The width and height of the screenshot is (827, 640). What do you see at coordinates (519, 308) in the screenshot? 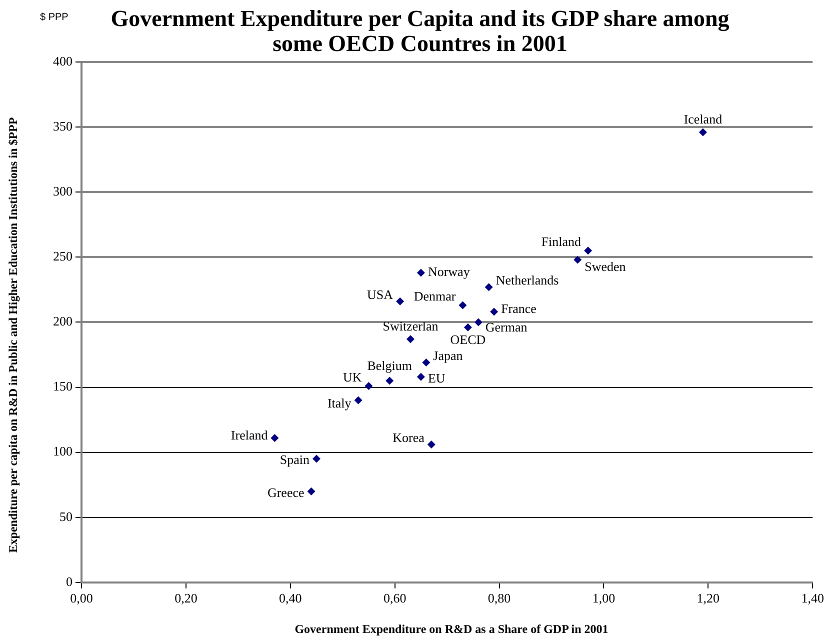
I see `data-label: France` at bounding box center [519, 308].